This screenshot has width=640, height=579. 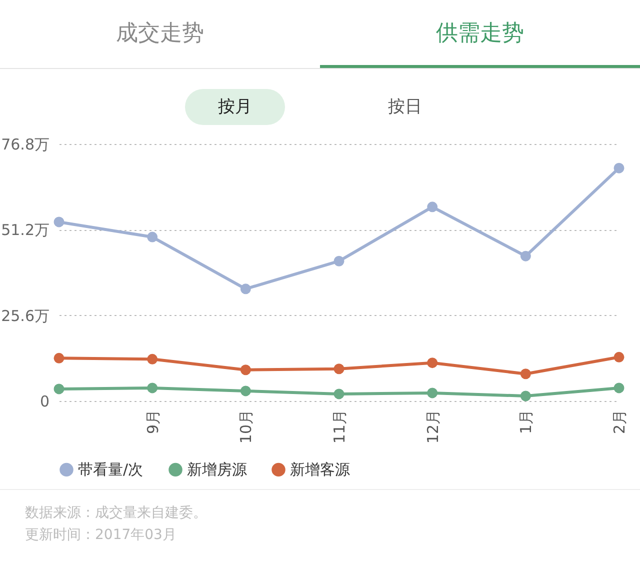 What do you see at coordinates (246, 427) in the screenshot?
I see `x-tick-label: 10月` at bounding box center [246, 427].